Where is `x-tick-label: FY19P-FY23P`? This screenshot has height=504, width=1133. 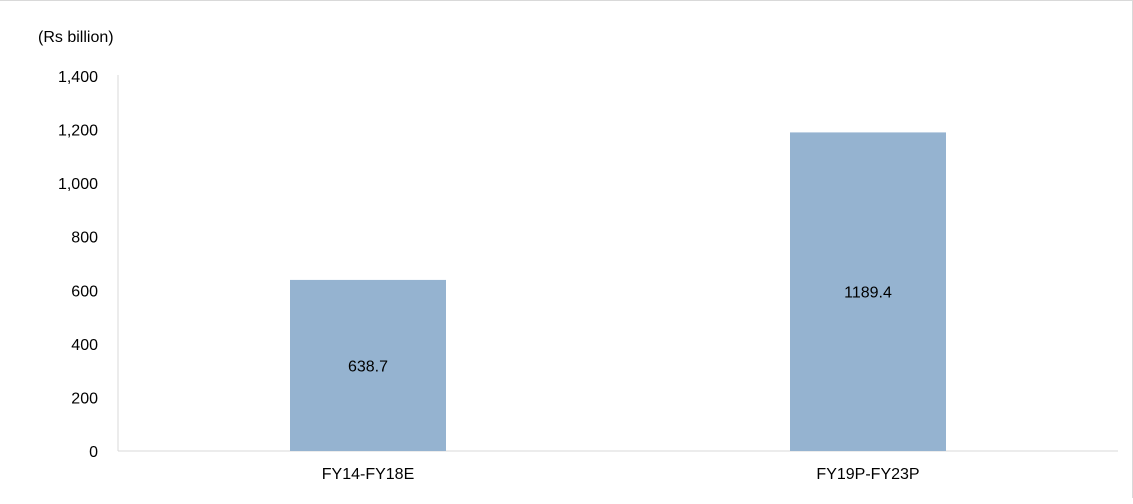 x-tick-label: FY19P-FY23P is located at coordinates (867, 474).